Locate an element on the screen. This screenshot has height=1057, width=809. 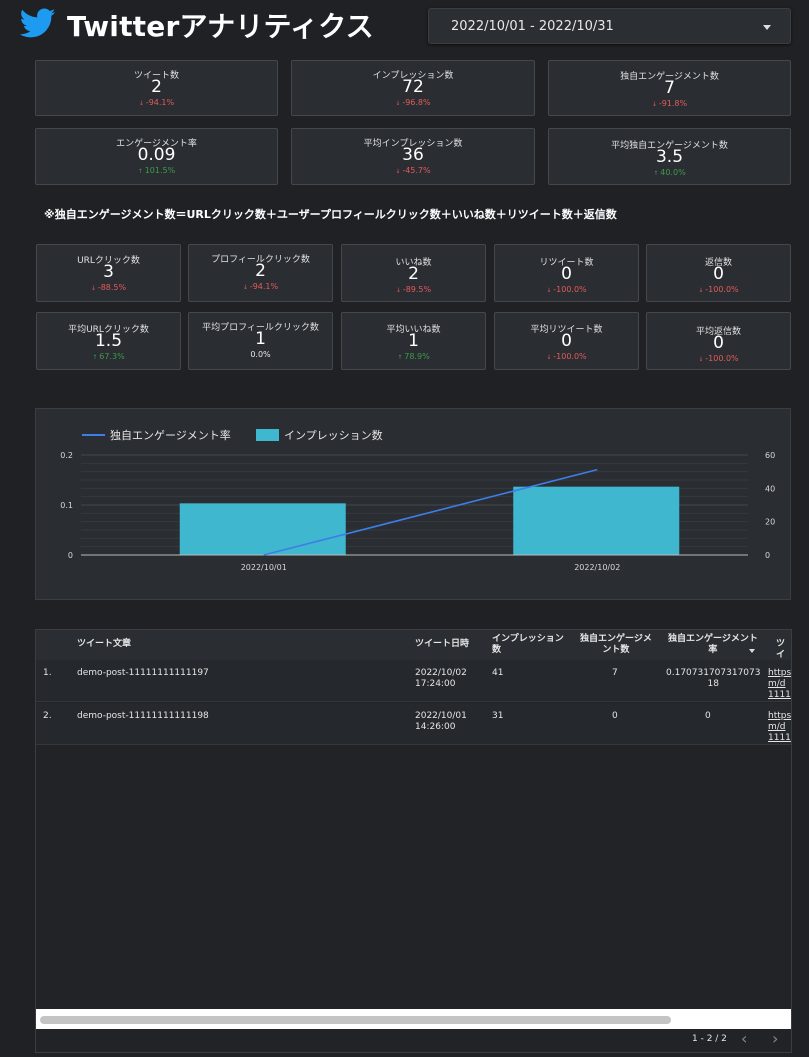
scorecard-retweets: リツイート数 0 ↓ -100.0% is located at coordinates (566, 273).